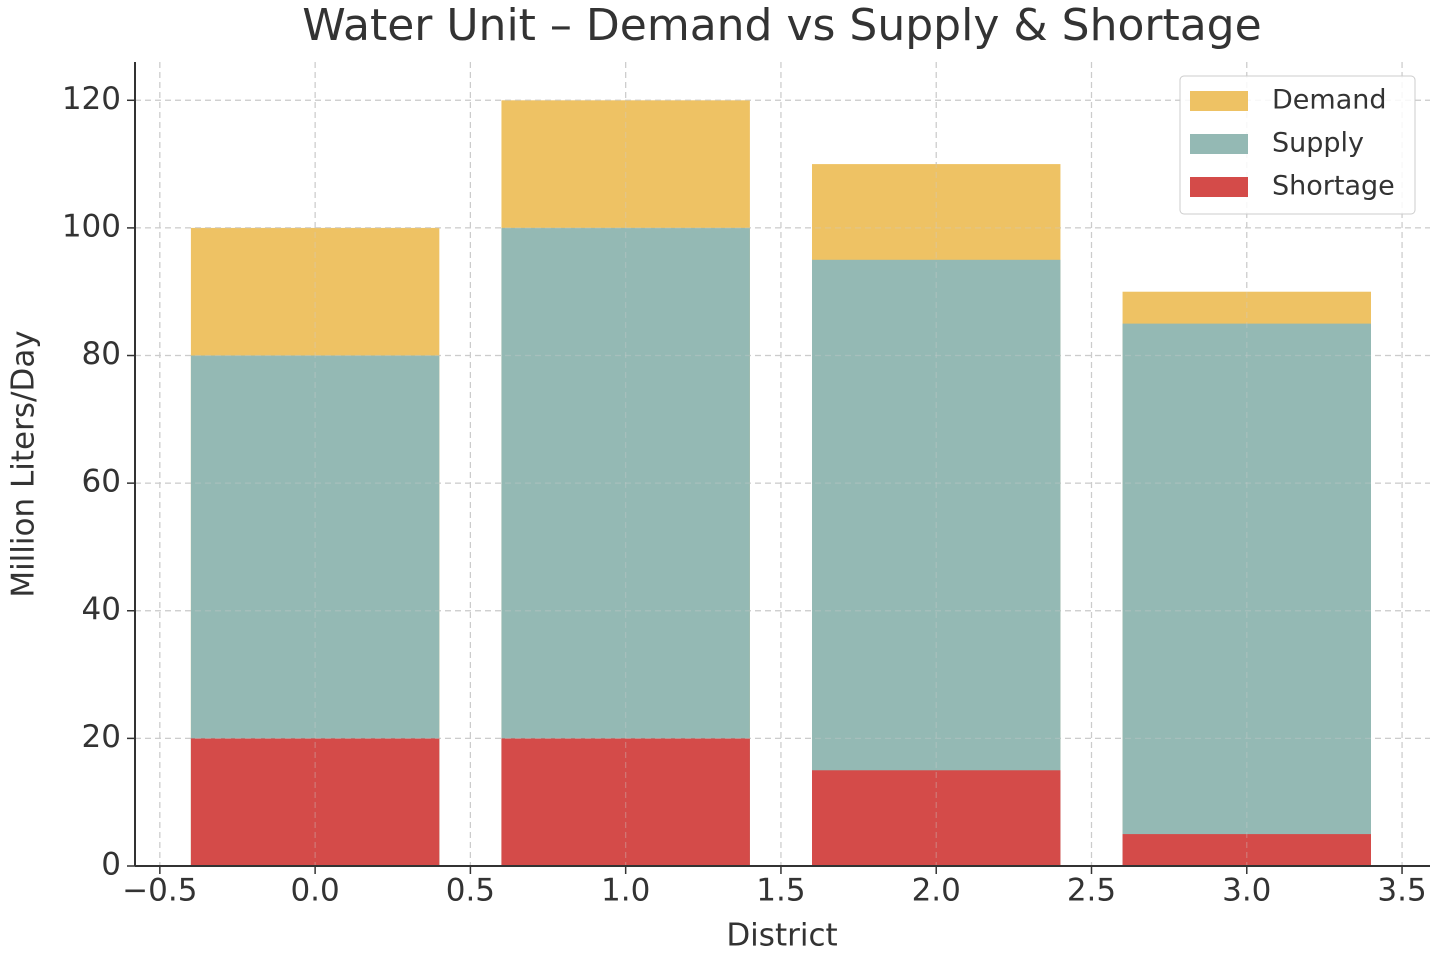  What do you see at coordinates (314, 891) in the screenshot?
I see `x-tick-label: 0.0` at bounding box center [314, 891].